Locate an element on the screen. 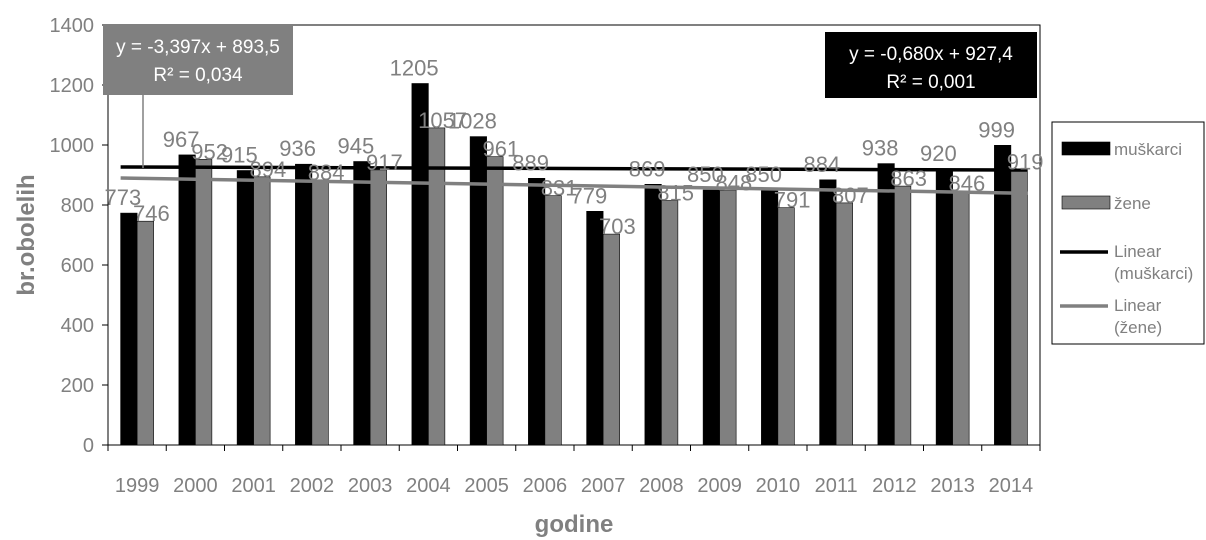  trendline-zene is located at coordinates (574, 186).